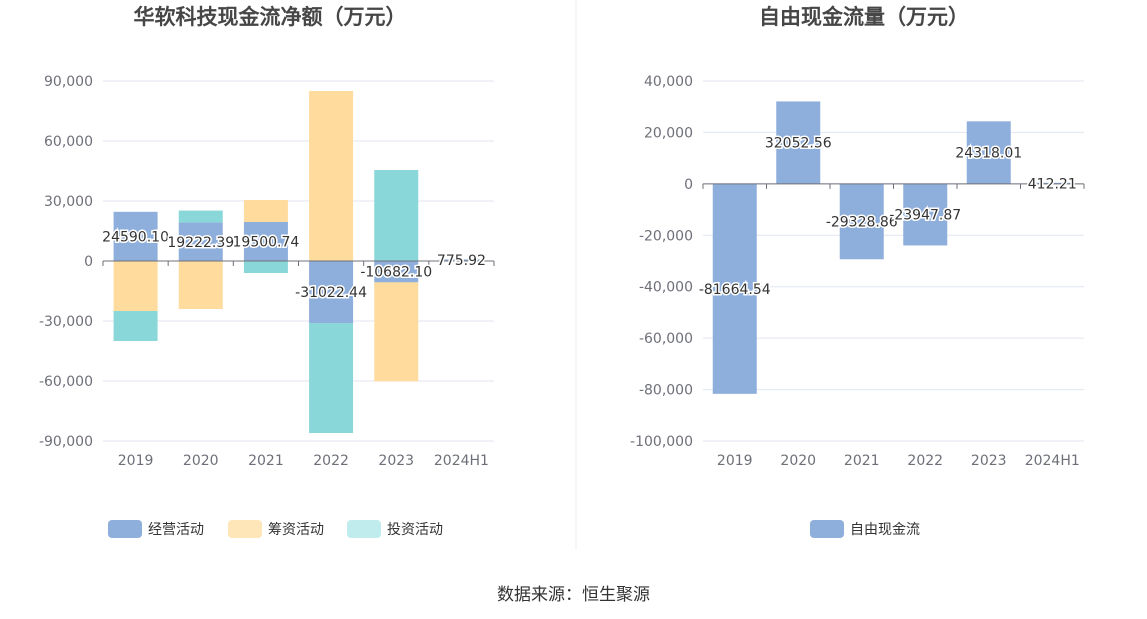 This screenshot has width=1147, height=619. I want to click on bar-自由现金流-2019, so click(734, 288).